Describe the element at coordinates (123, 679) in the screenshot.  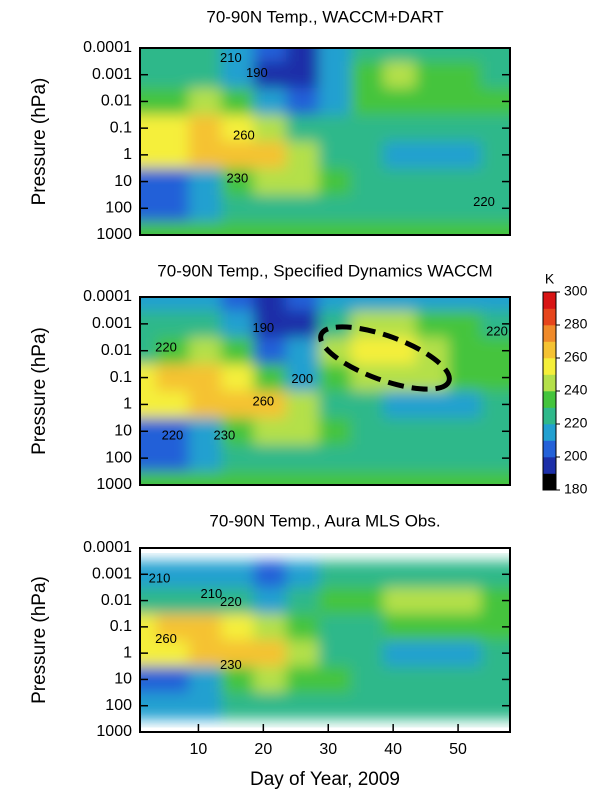
I see `y-tick-label: 10` at that location.